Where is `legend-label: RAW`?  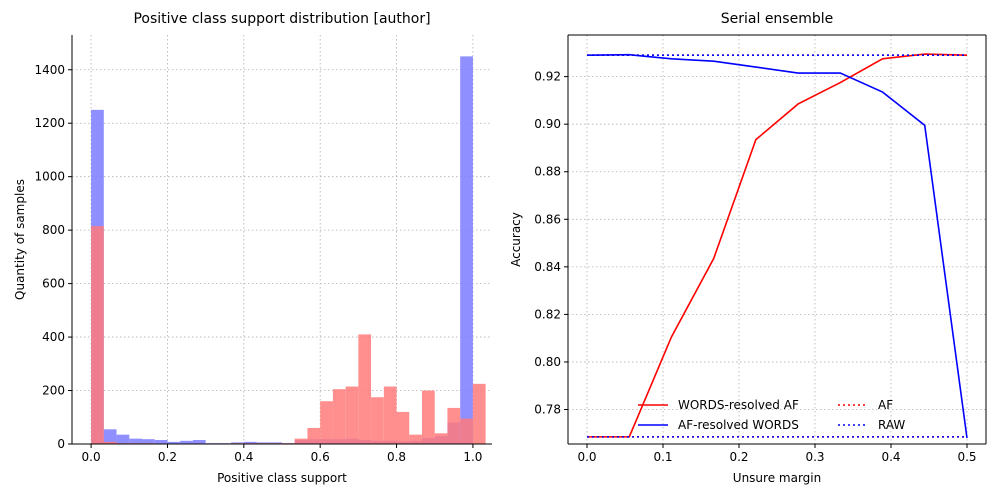 legend-label: RAW is located at coordinates (891, 425).